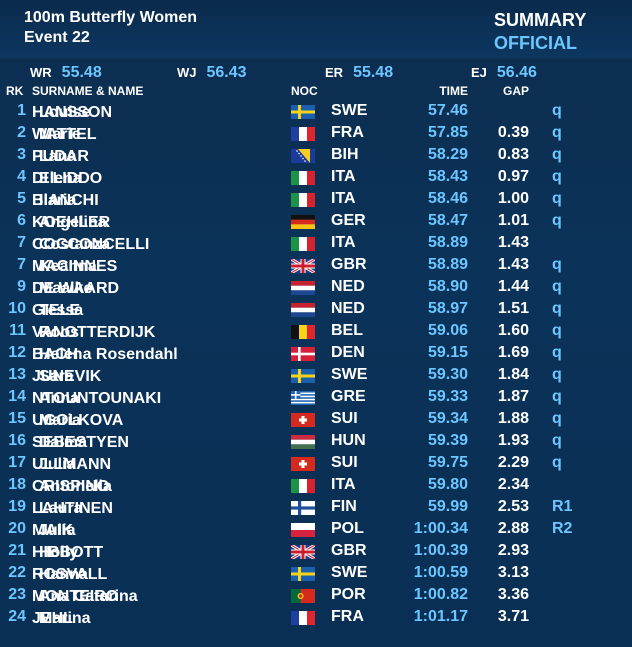 Image resolution: width=632 pixels, height=647 pixels. What do you see at coordinates (303, 288) in the screenshot?
I see `flag-netherlands-icon` at bounding box center [303, 288].